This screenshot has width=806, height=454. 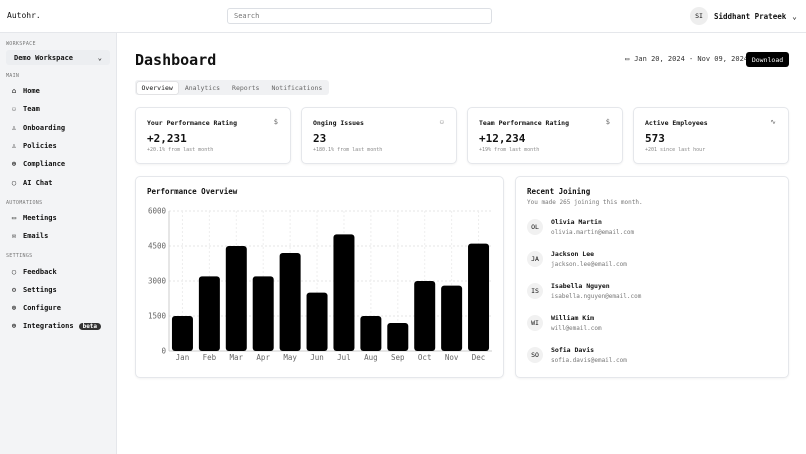 What do you see at coordinates (48, 326) in the screenshot?
I see `sidebar-item-label: Integrations` at bounding box center [48, 326].